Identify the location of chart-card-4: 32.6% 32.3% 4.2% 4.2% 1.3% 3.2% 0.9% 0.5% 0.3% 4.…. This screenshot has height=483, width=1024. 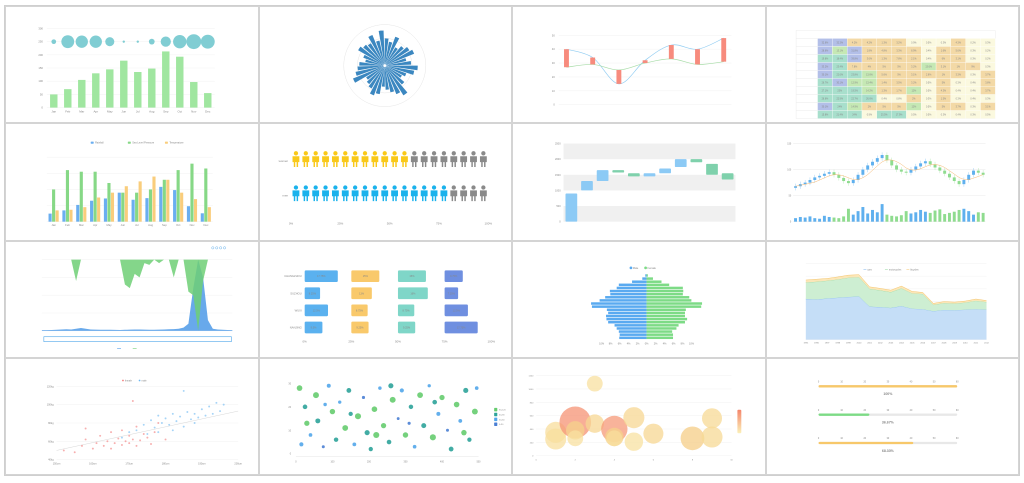
(892, 65).